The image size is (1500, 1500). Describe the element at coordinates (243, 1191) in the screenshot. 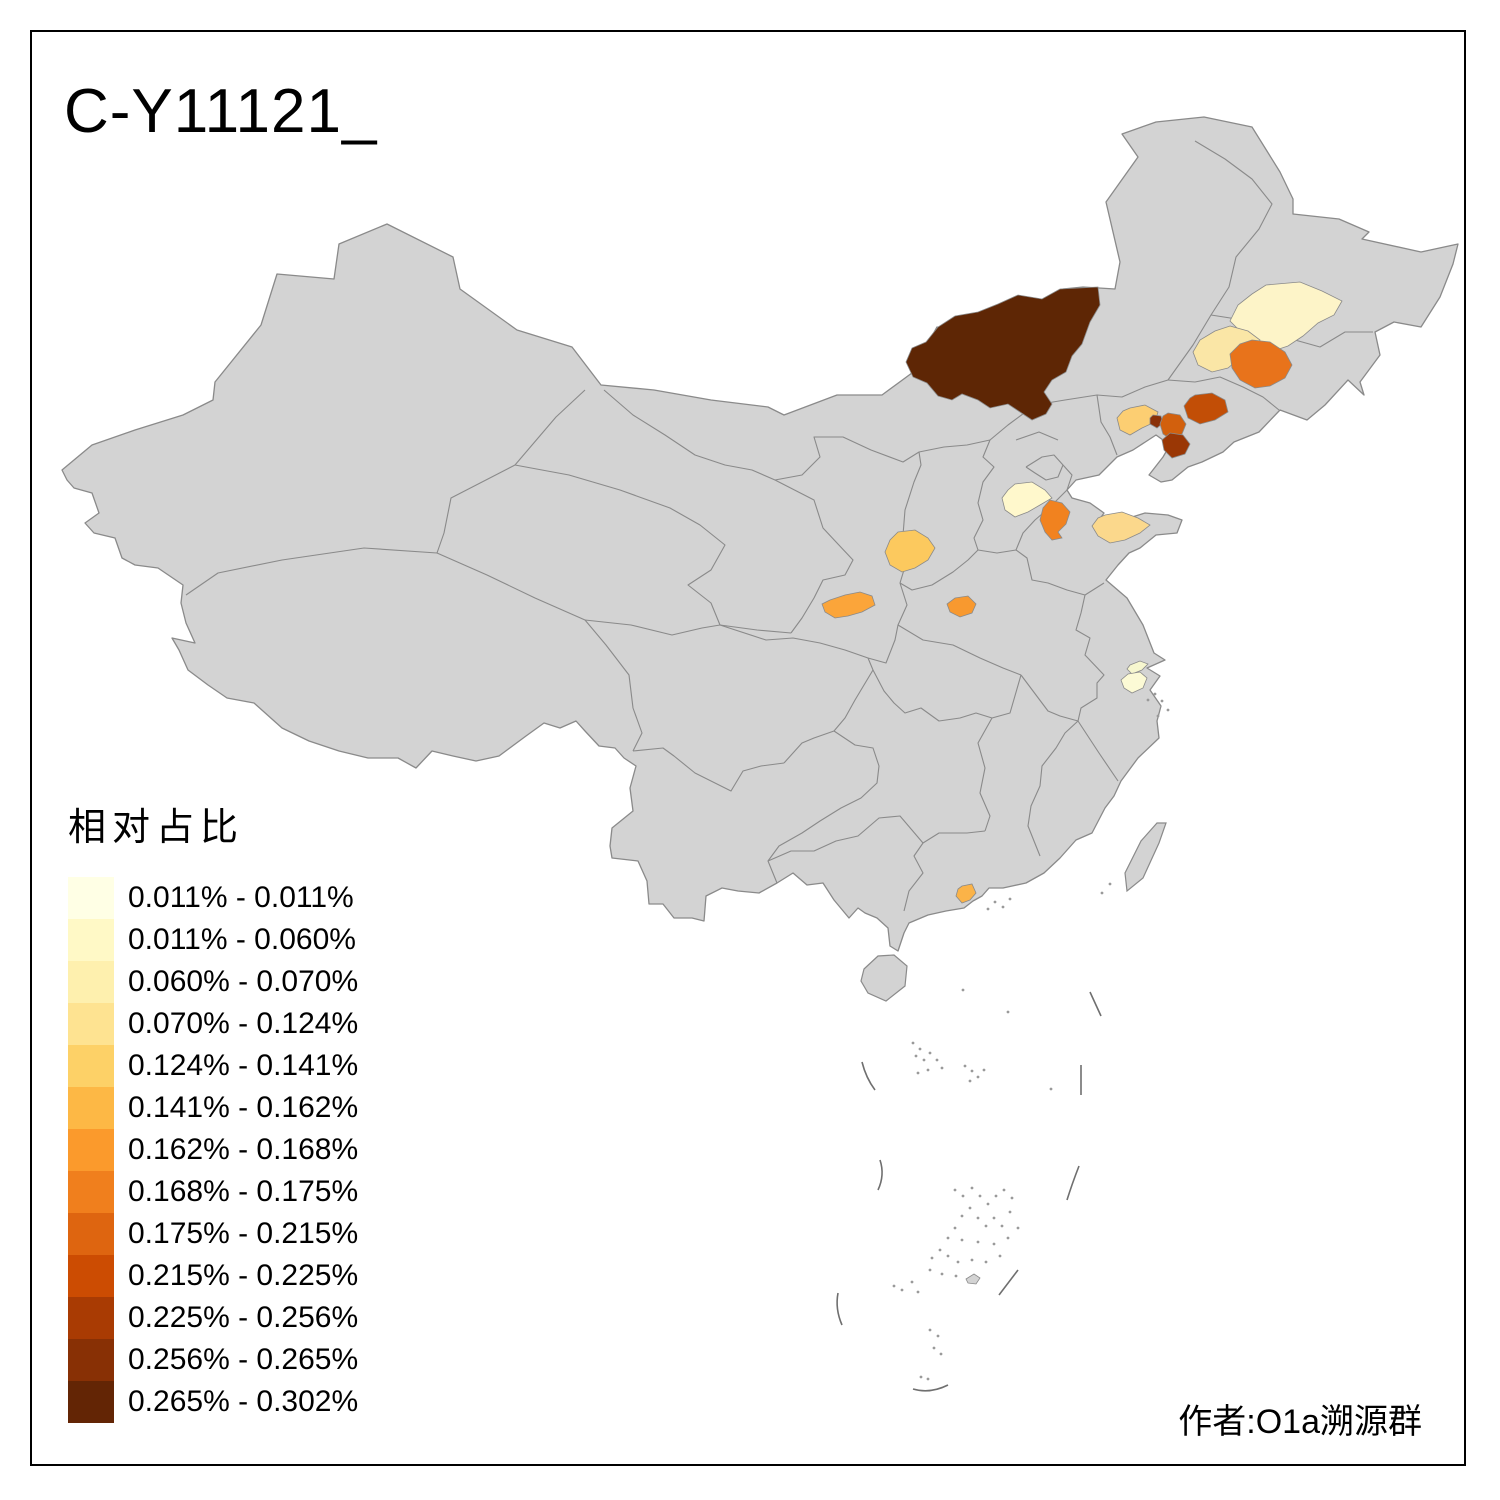

I see `legend-label: 0.168% - 0.175%` at that location.